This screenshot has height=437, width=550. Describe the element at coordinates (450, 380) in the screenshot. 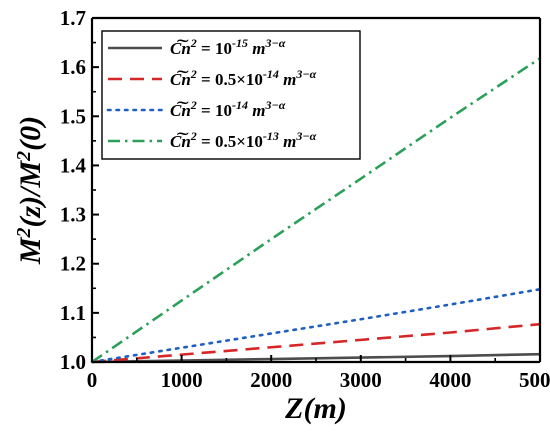

I see `x-tick-label: 4000` at that location.